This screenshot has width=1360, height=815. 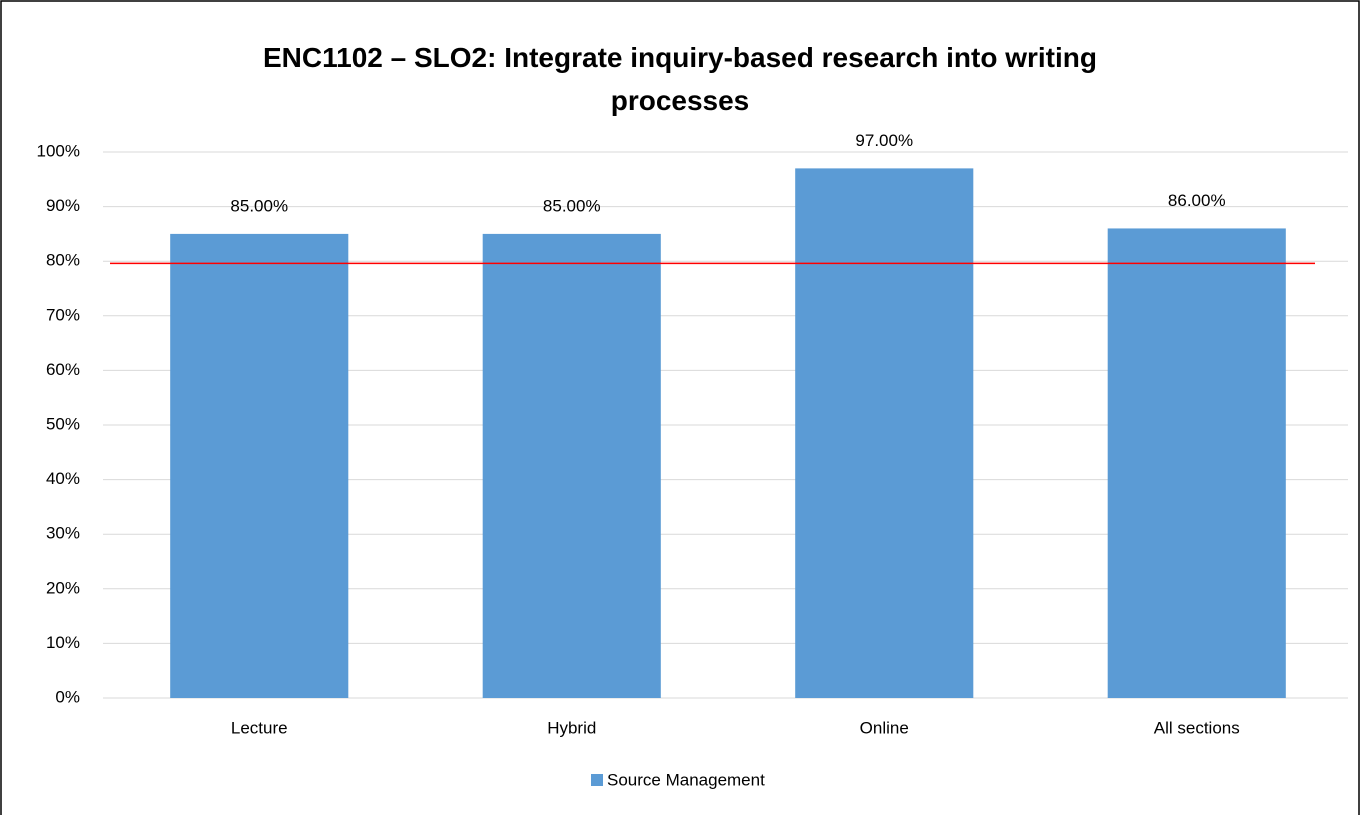 What do you see at coordinates (884, 727) in the screenshot?
I see `x-tick-label: Online` at bounding box center [884, 727].